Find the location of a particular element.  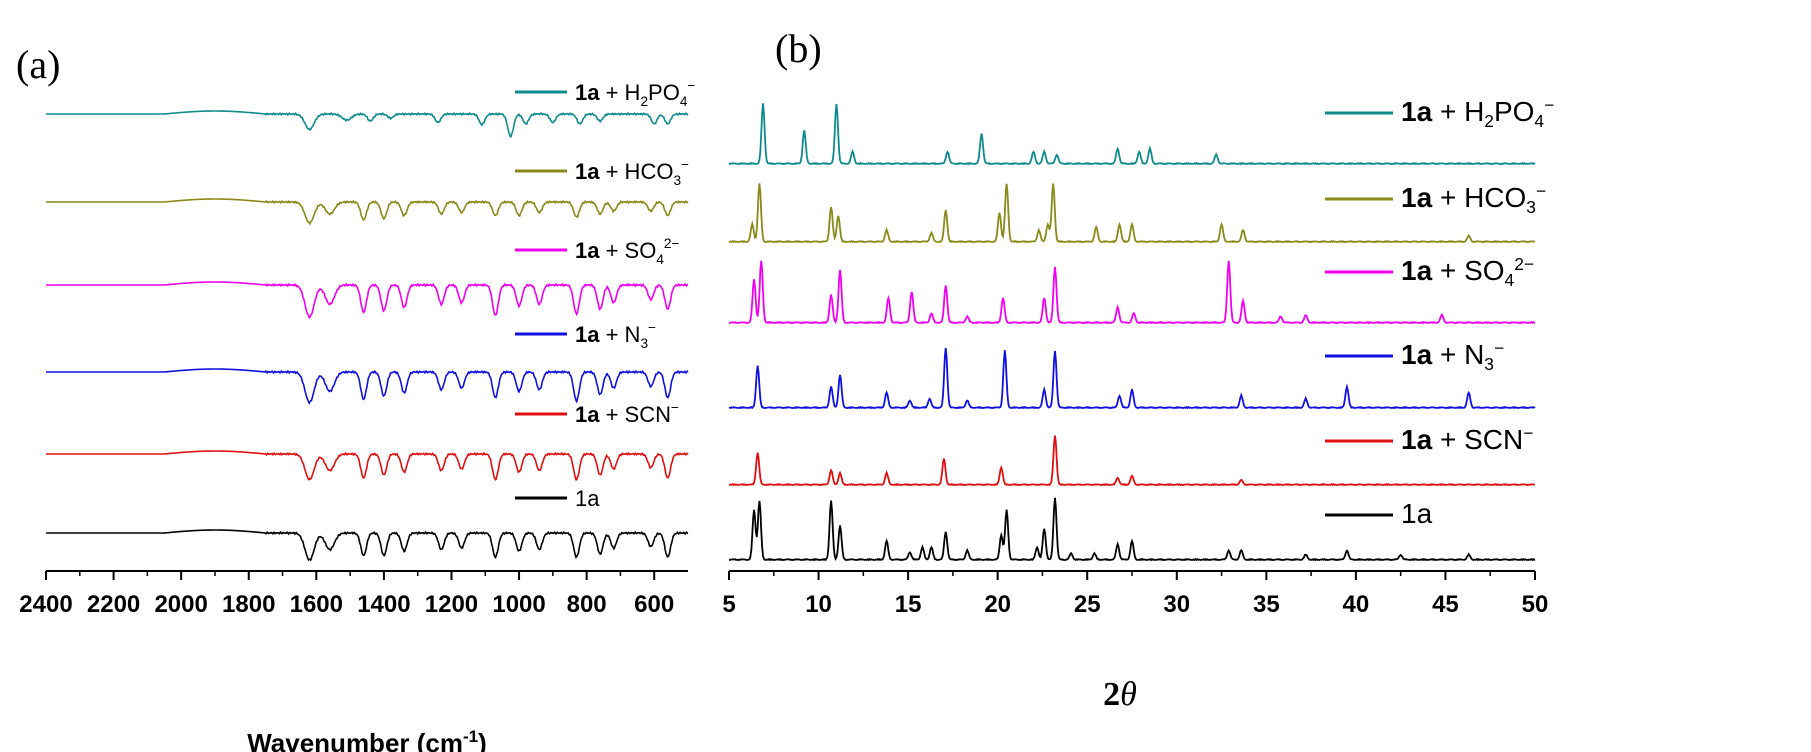

x-tick-label: 35 is located at coordinates (1266, 604).